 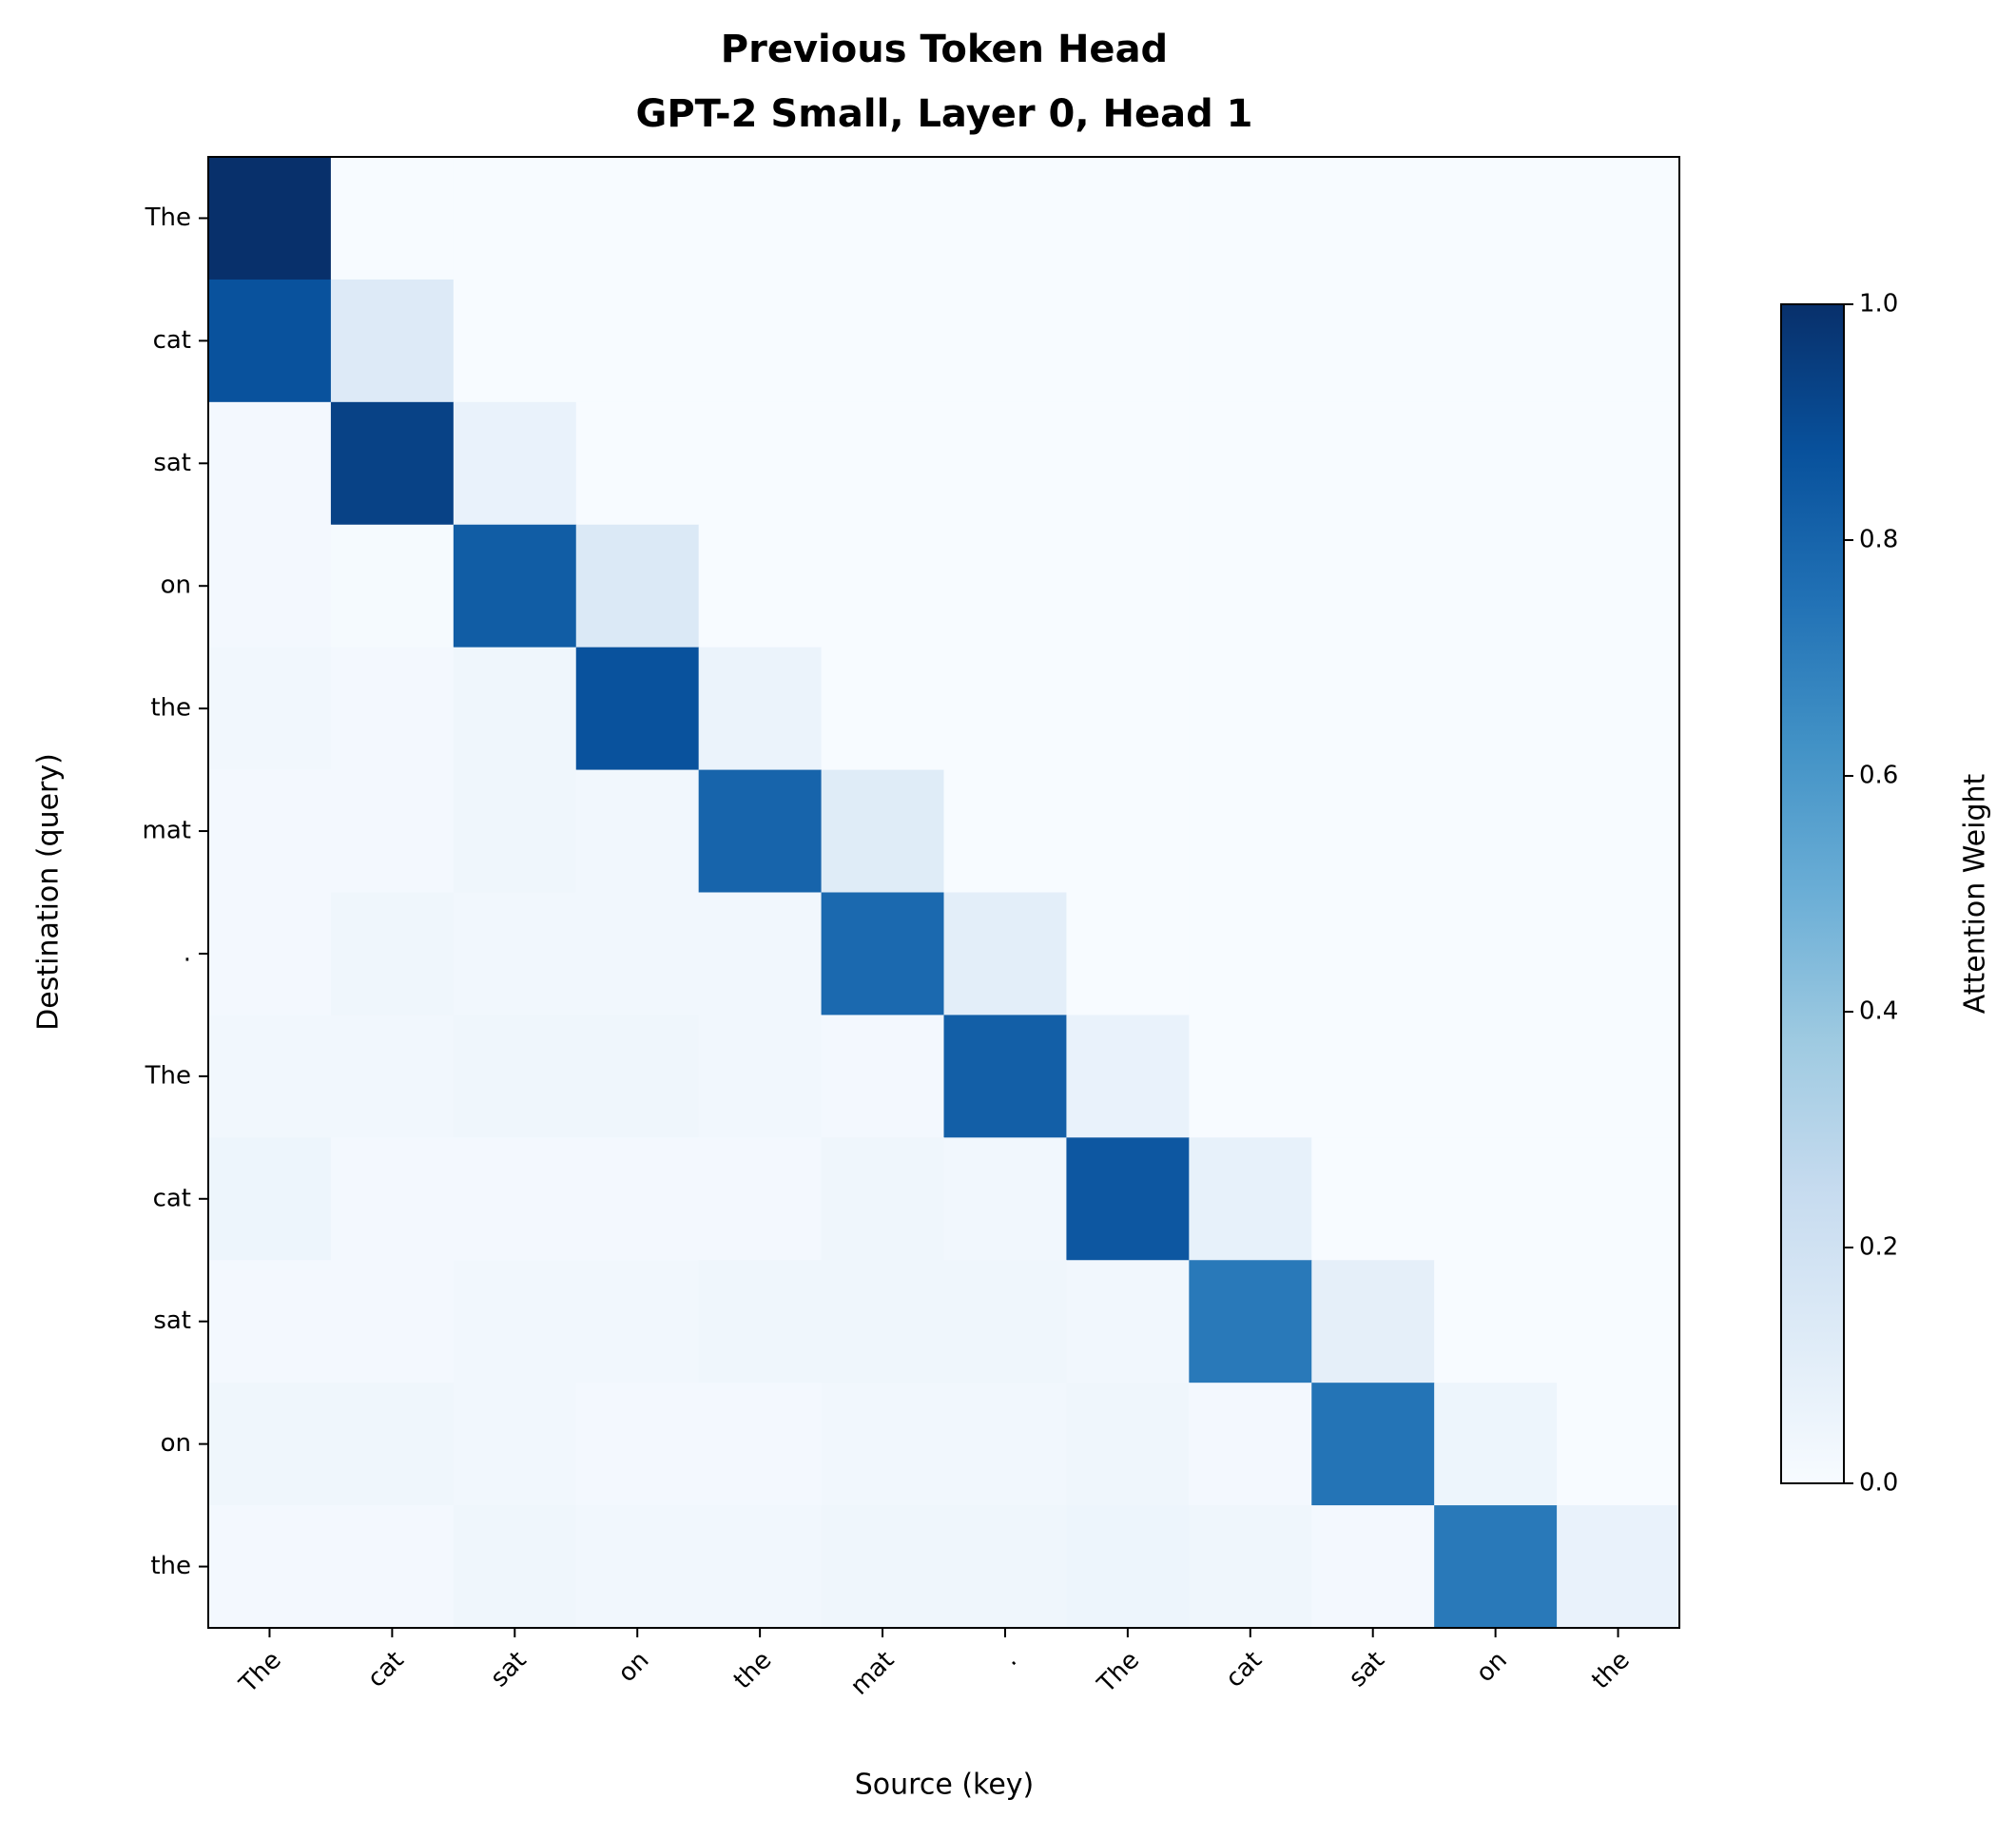 I want to click on colorbar, so click(x=1812, y=893).